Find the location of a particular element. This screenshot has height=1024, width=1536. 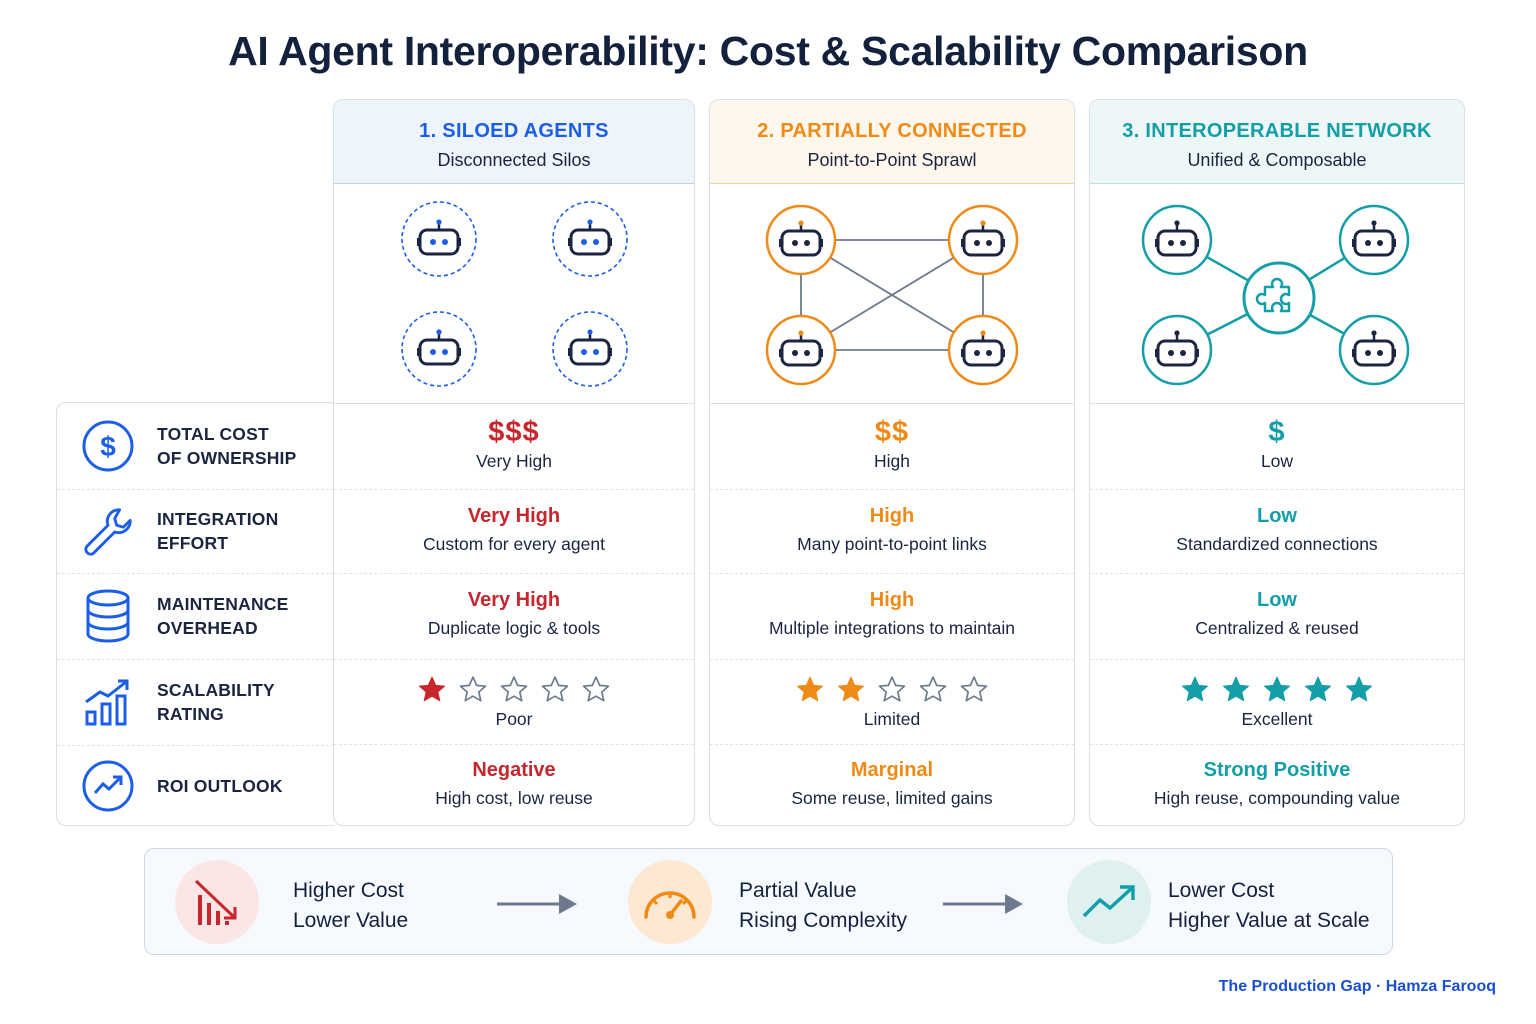

bar-chart-rising-icon is located at coordinates (108, 702).